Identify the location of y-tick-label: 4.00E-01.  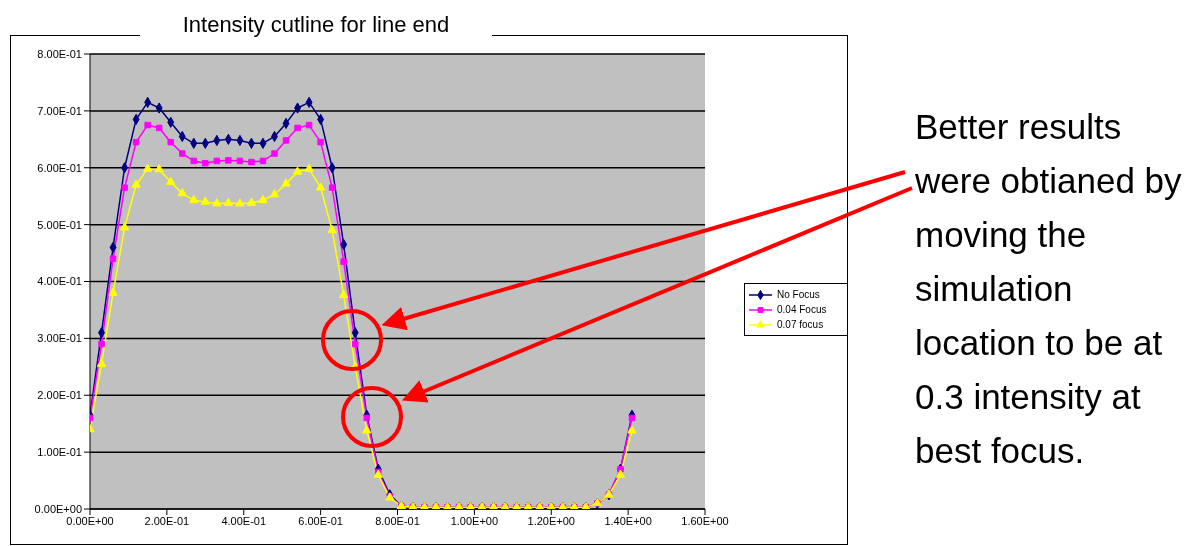
(59, 281).